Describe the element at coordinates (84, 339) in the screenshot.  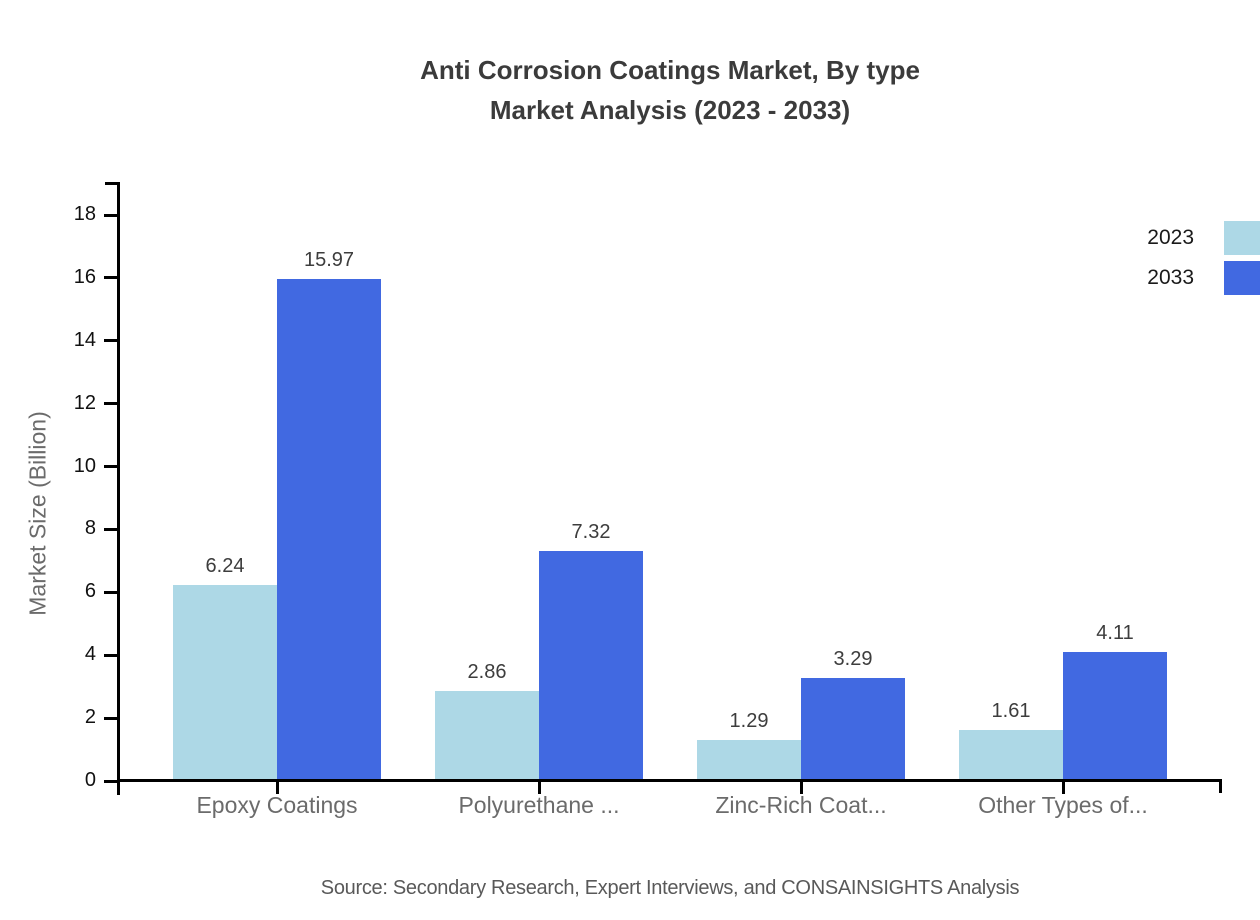
I see `y-tick-label: 14` at that location.